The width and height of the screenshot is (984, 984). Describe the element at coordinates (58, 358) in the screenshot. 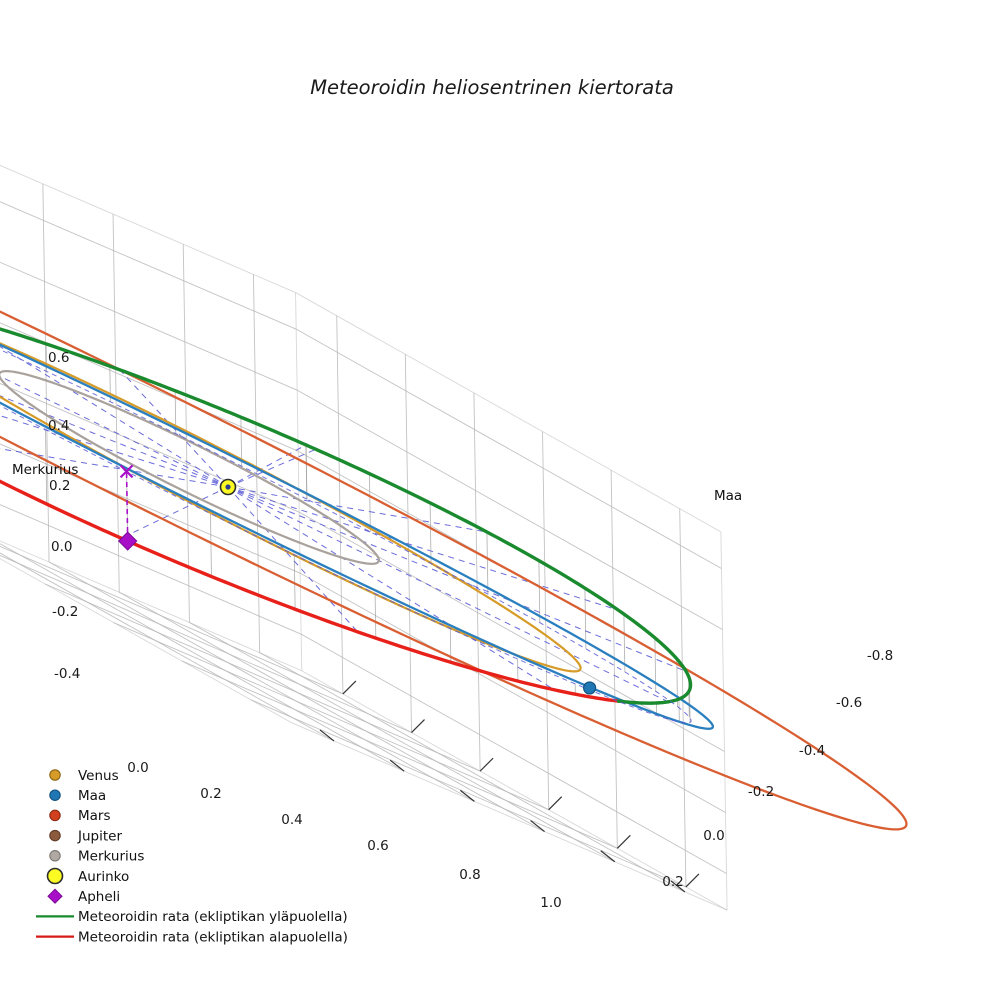

I see `z-tick-label: 0.6` at that location.